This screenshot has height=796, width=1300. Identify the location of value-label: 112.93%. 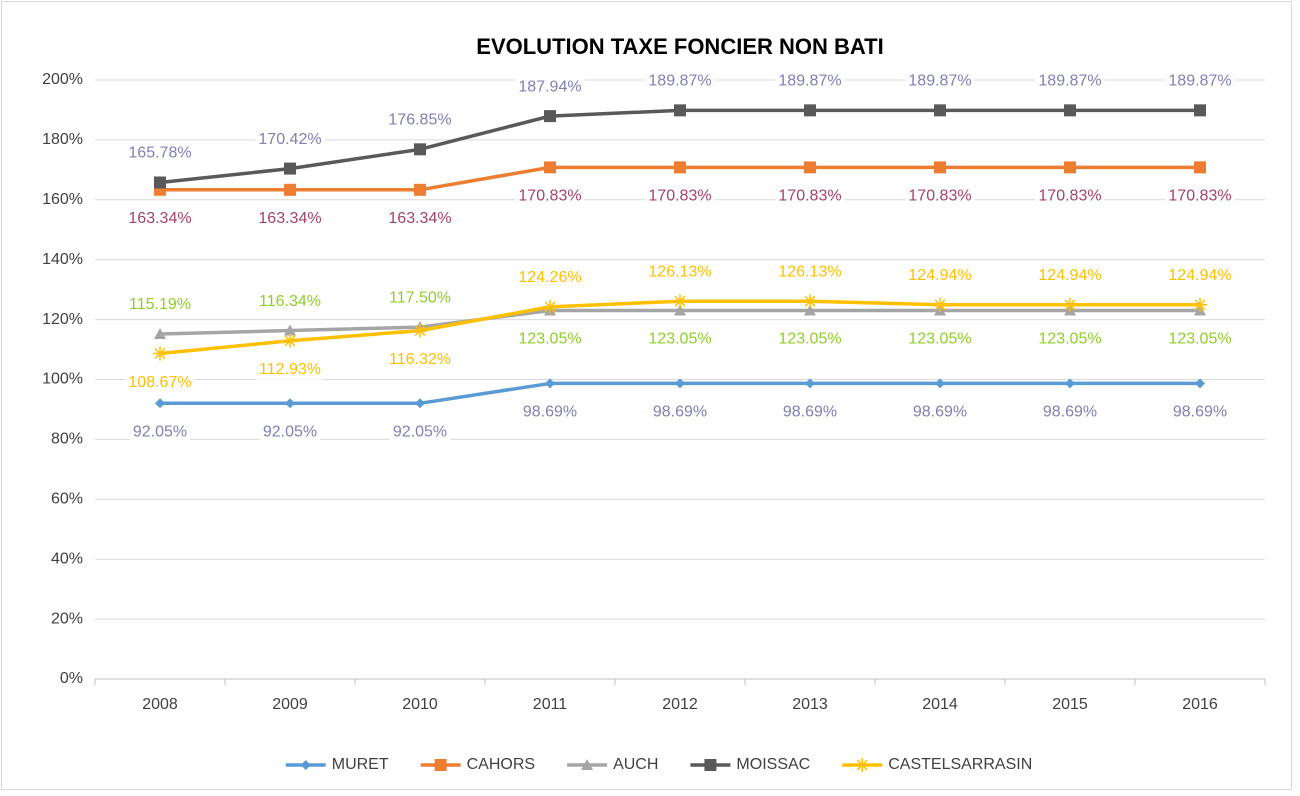
(290, 369).